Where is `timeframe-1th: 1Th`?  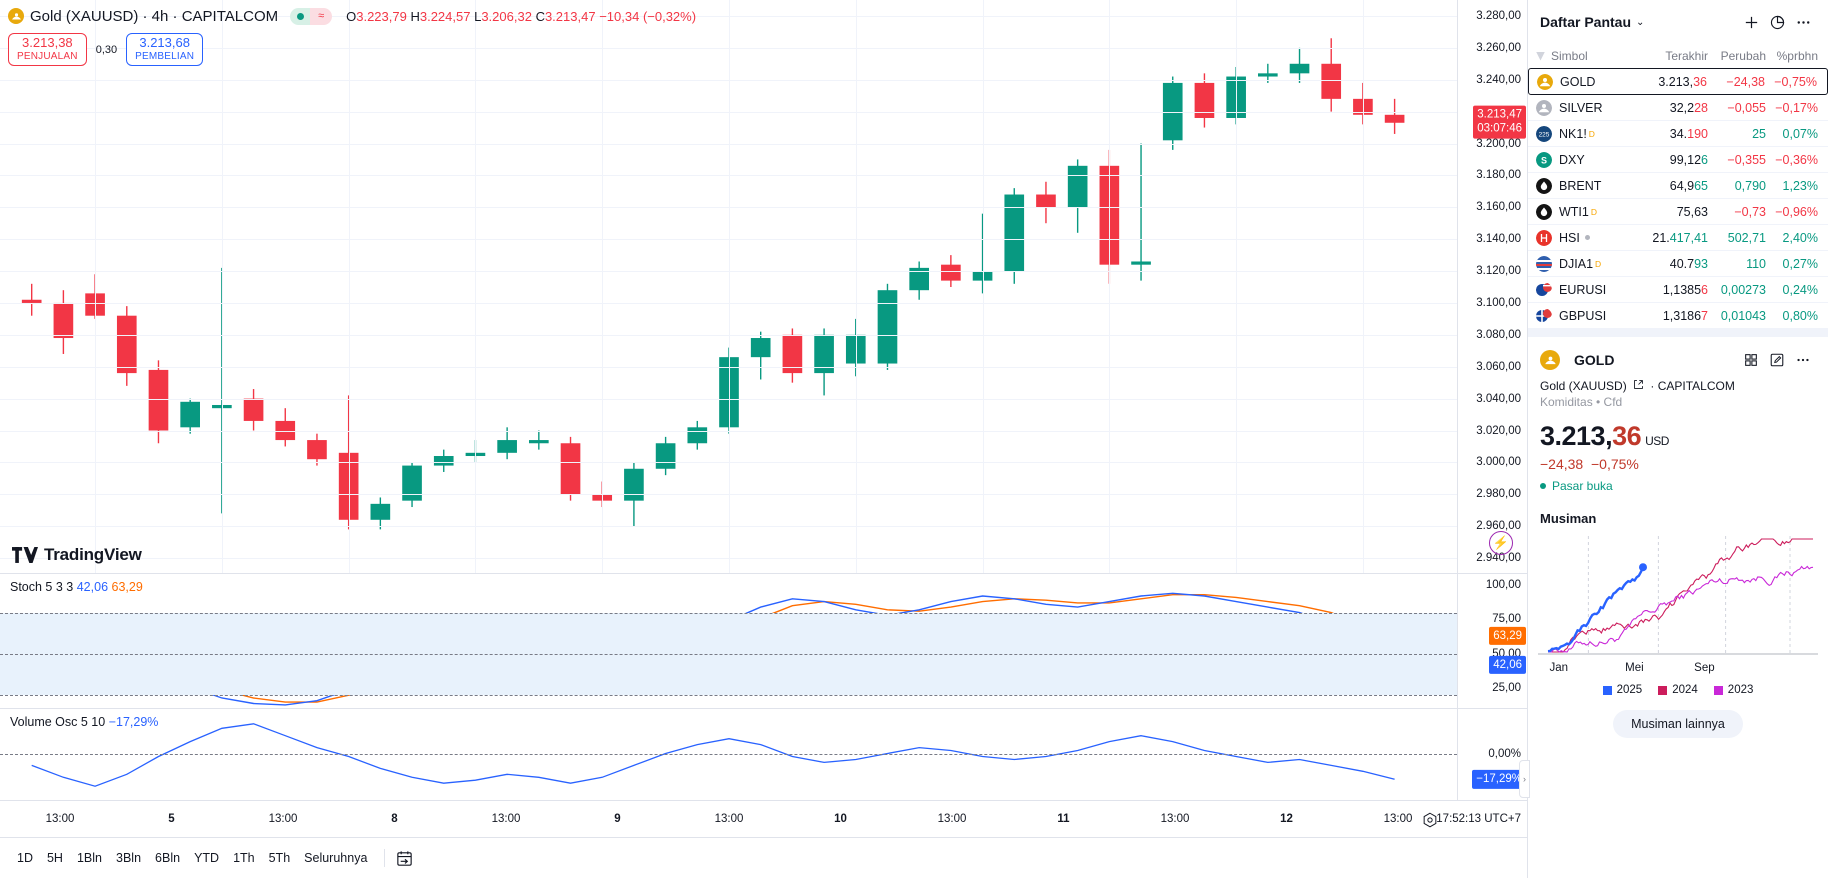
timeframe-1th: 1Th is located at coordinates (244, 858).